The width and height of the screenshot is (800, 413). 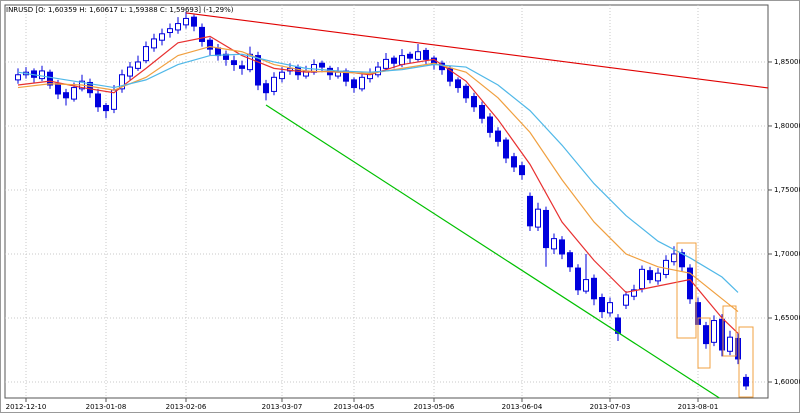 What do you see at coordinates (787, 190) in the screenshot?
I see `y-tick-label: 1,75000` at bounding box center [787, 190].